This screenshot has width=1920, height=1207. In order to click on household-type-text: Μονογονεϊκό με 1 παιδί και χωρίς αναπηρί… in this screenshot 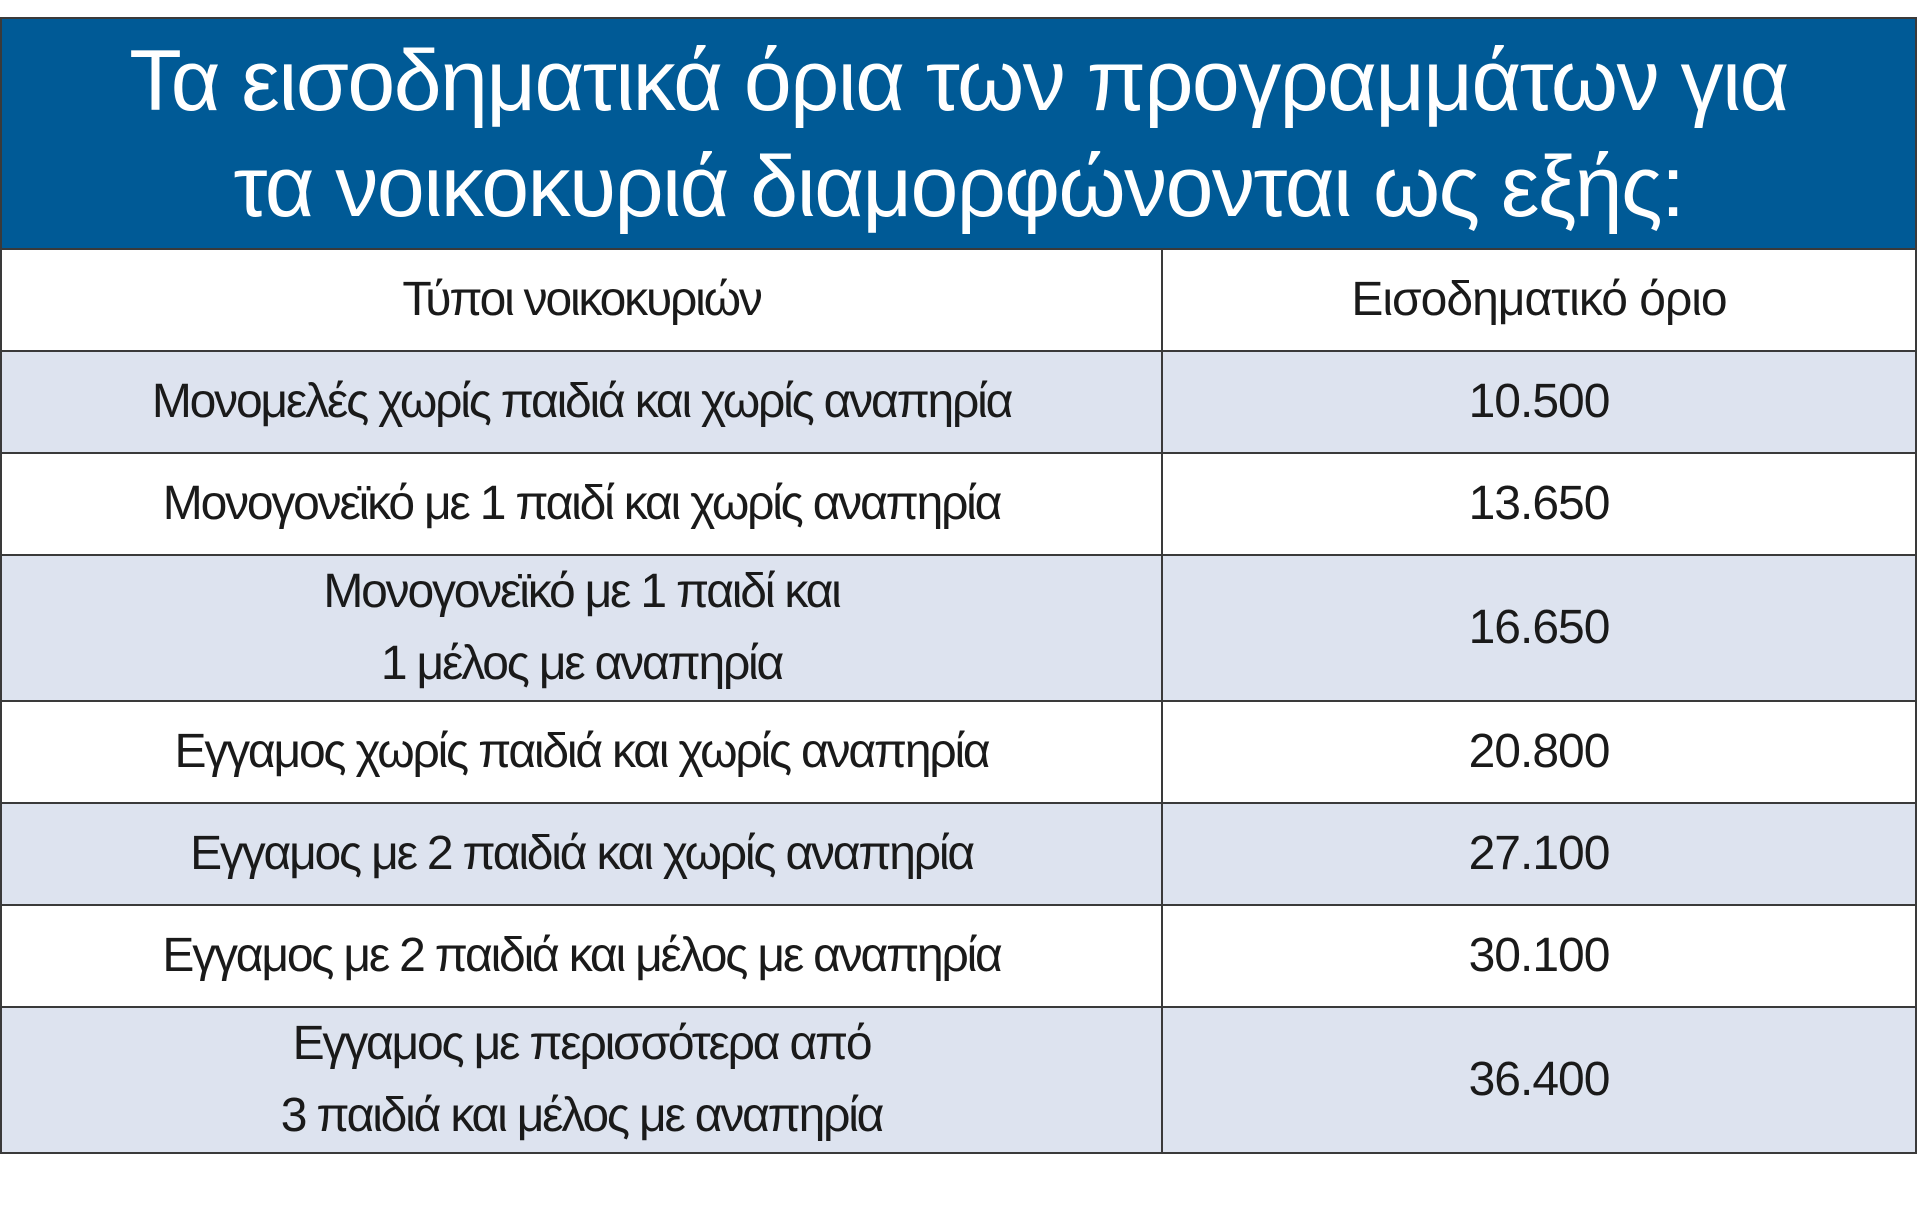, I will do `click(582, 503)`.